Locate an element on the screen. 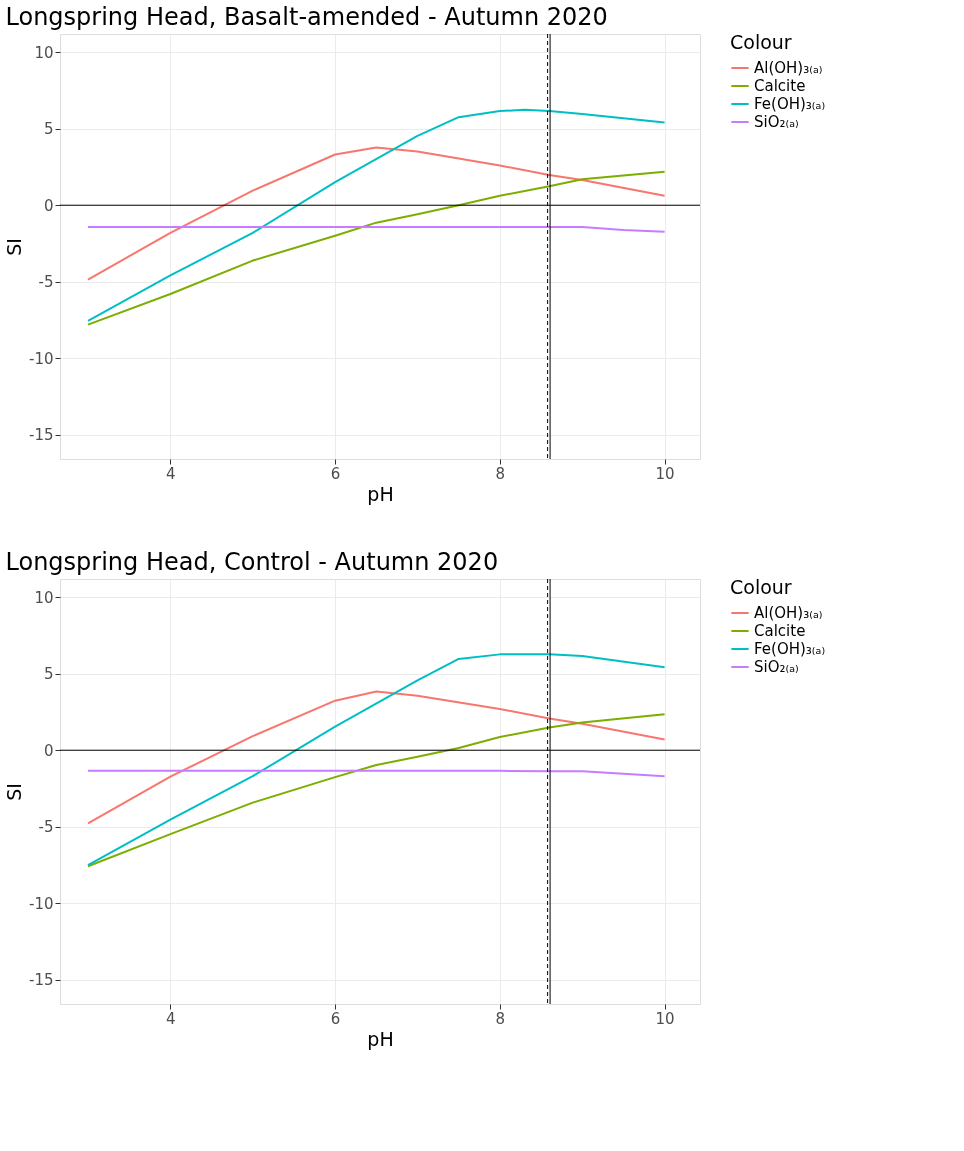 Image resolution: width=964 pixels, height=1151 pixels. chart-title: Longspring Head, Basalt-amended - Autumn 2020 is located at coordinates (306, 16).